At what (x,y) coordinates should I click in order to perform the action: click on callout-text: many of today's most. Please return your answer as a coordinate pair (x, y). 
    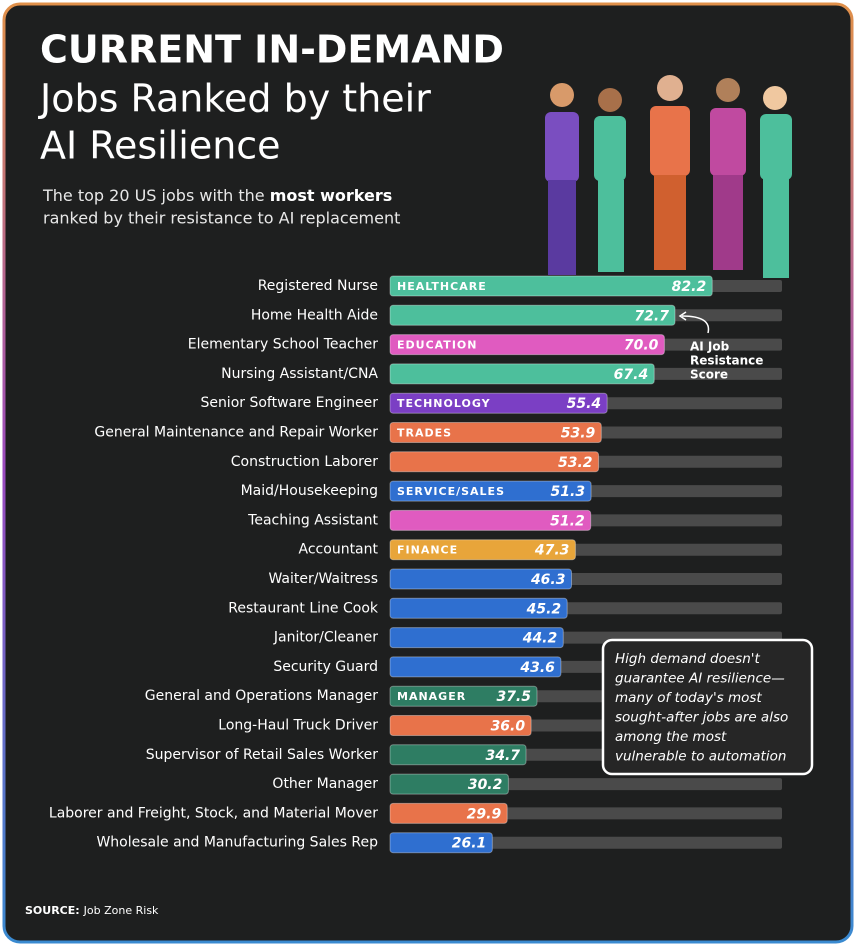
    Looking at the image, I should click on (688, 698).